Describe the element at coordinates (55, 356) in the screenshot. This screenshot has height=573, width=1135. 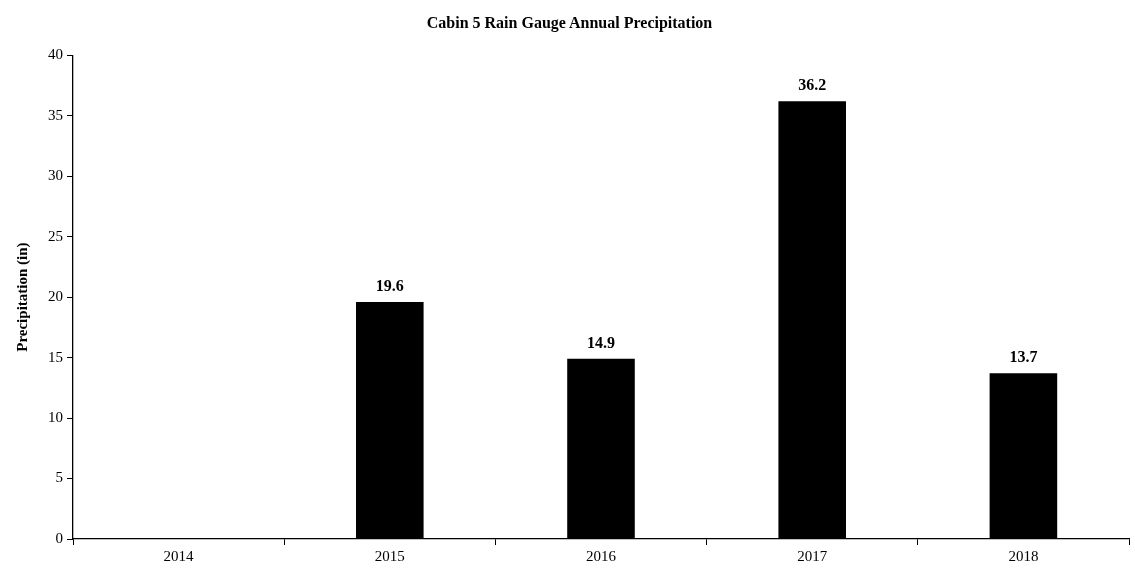
I see `y-tick-label: 15` at that location.